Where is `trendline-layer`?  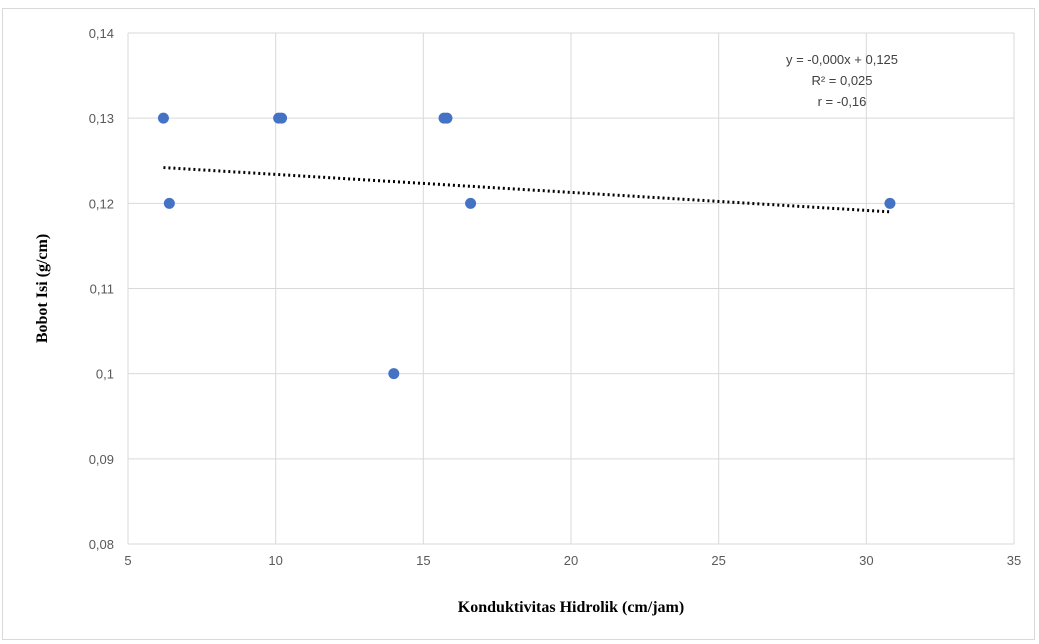 trendline-layer is located at coordinates (527, 190).